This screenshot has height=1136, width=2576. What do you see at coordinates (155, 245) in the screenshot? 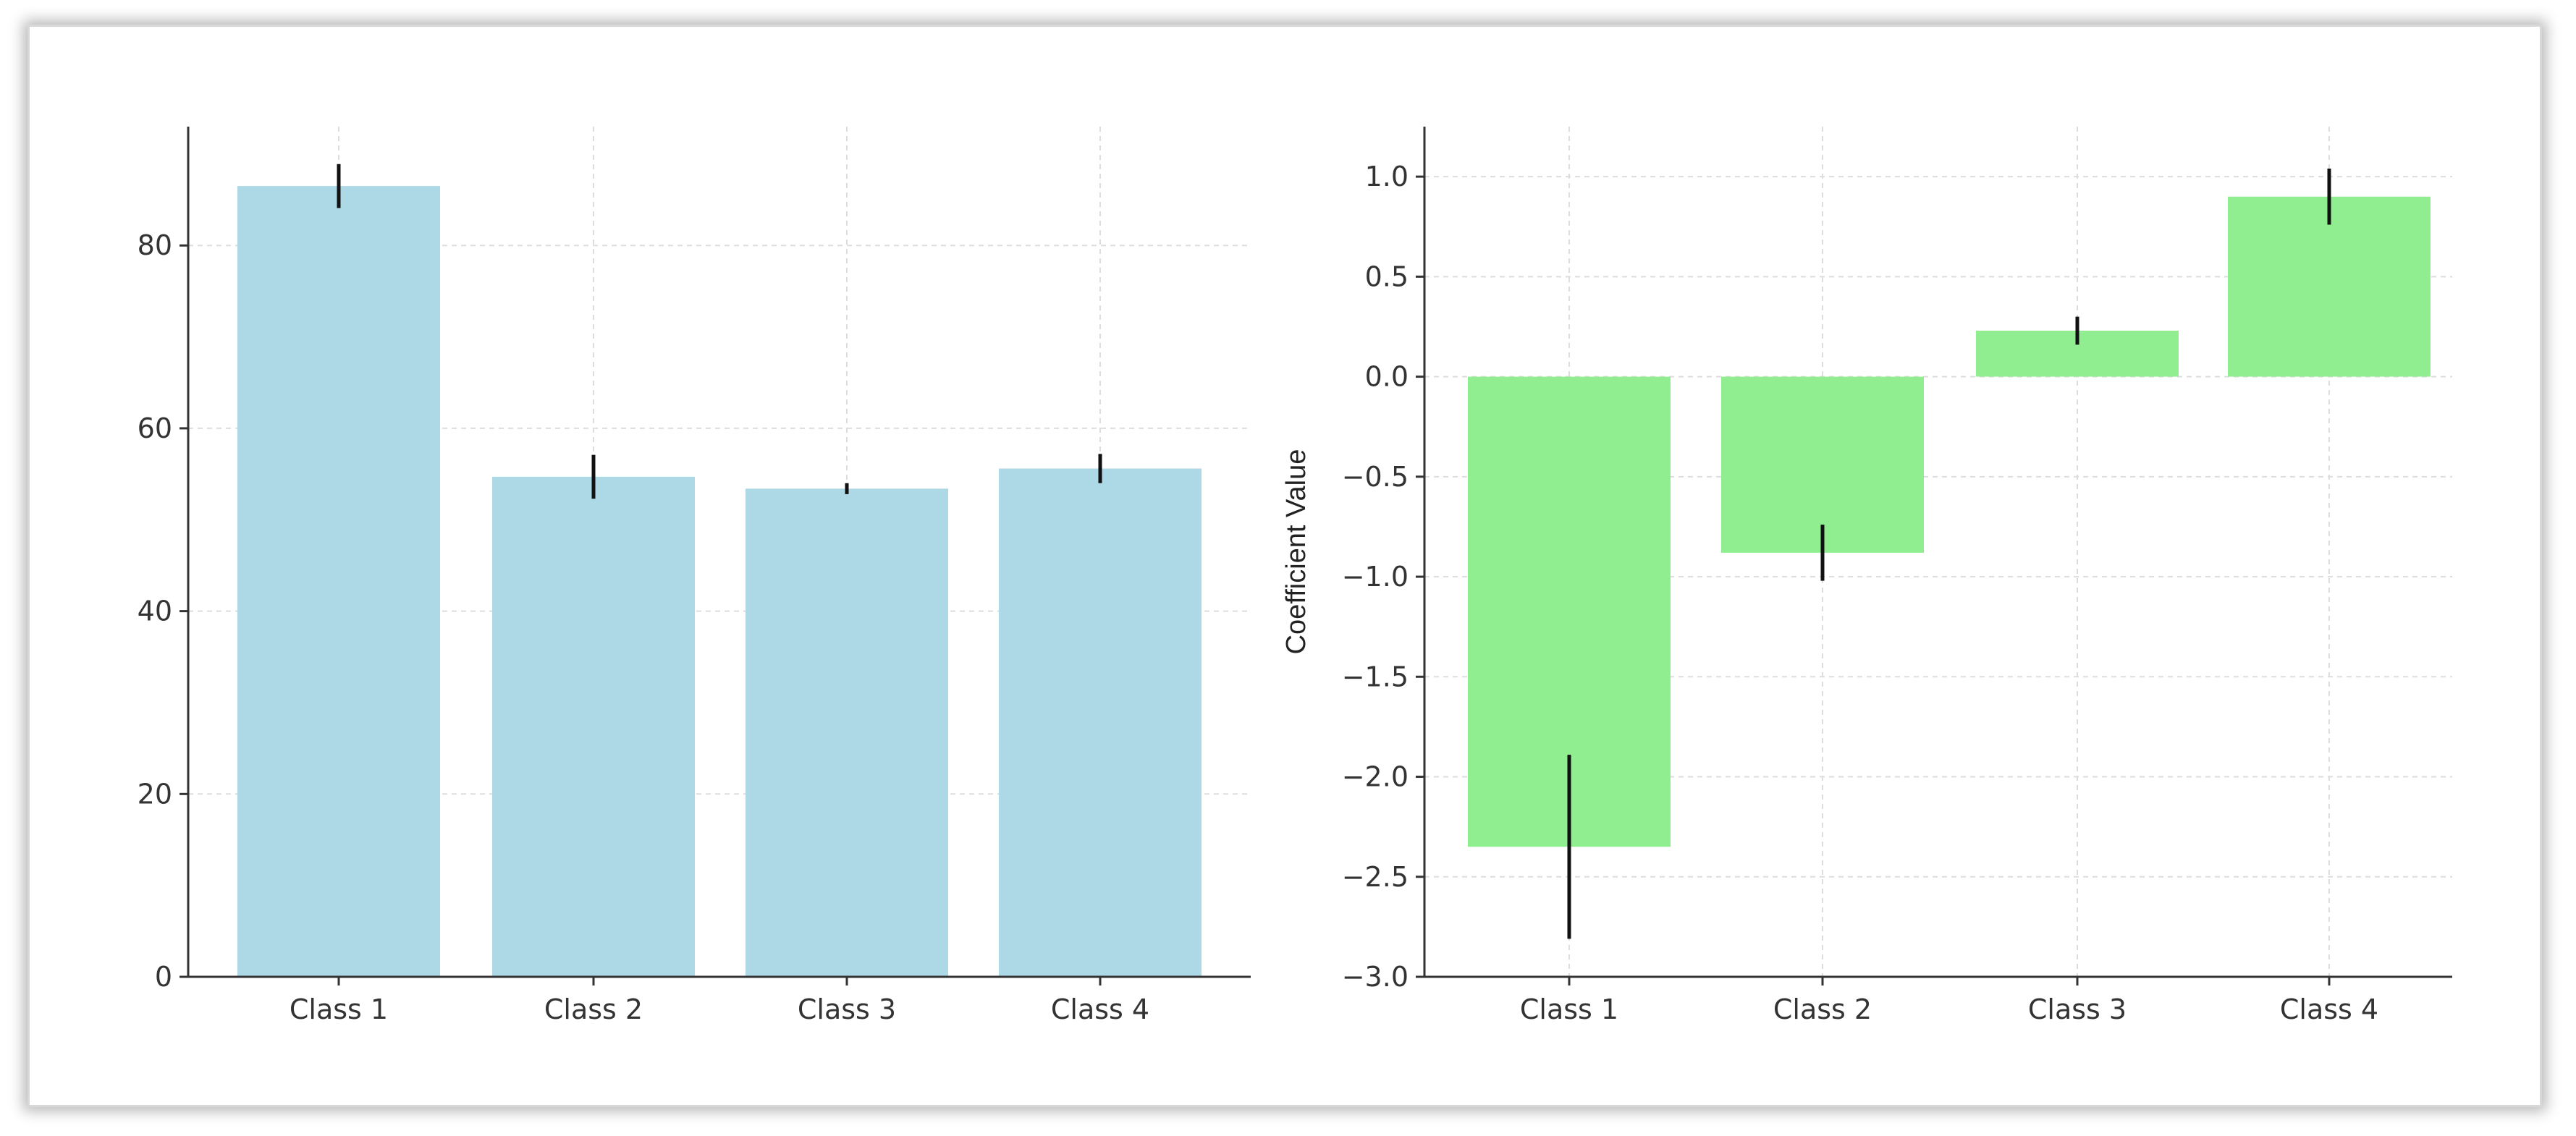
I see `left-y-tick-label: 80` at bounding box center [155, 245].